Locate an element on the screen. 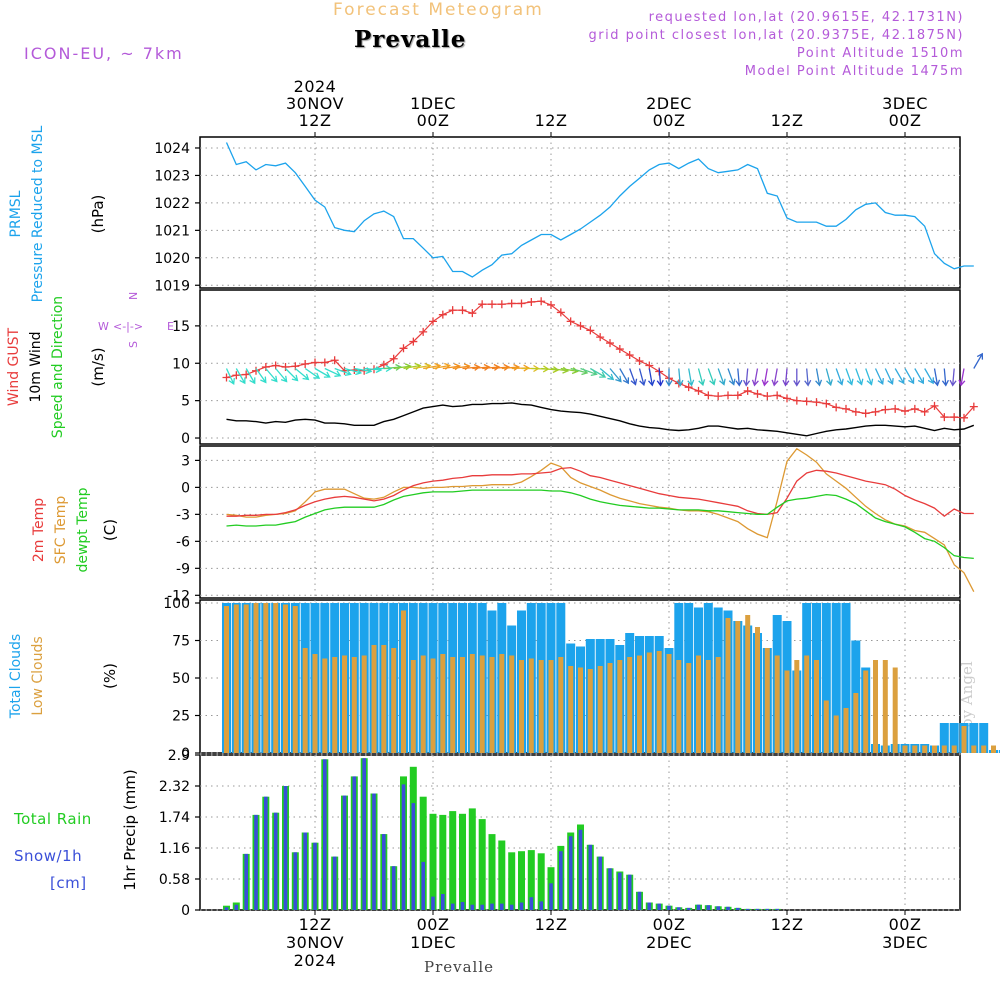  top-time-label: 12Z is located at coordinates (551, 120).